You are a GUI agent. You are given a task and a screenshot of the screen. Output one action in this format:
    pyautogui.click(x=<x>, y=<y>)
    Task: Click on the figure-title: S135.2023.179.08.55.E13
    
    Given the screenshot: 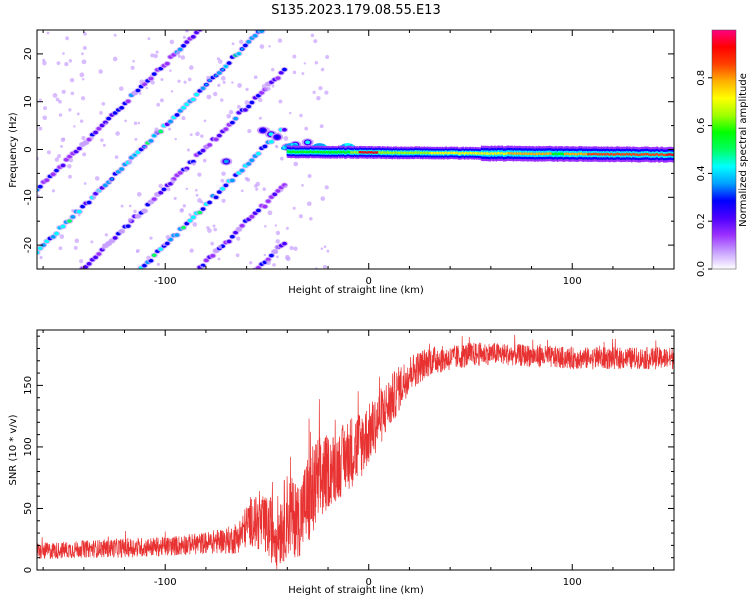 What is the action you would take?
    pyautogui.click(x=355, y=10)
    